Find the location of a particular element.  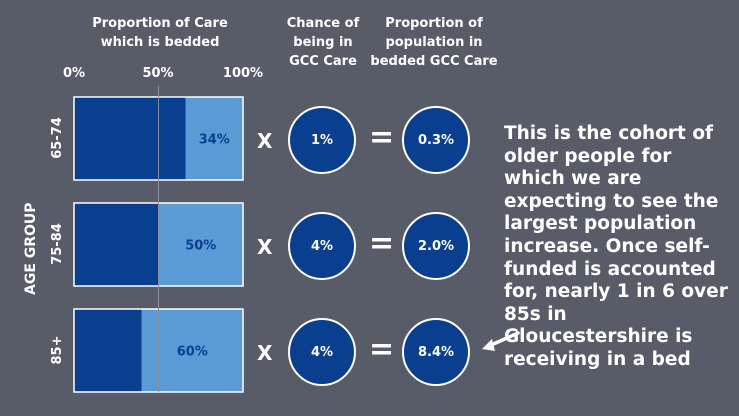

bar-non-bedded-85+ is located at coordinates (108, 350).